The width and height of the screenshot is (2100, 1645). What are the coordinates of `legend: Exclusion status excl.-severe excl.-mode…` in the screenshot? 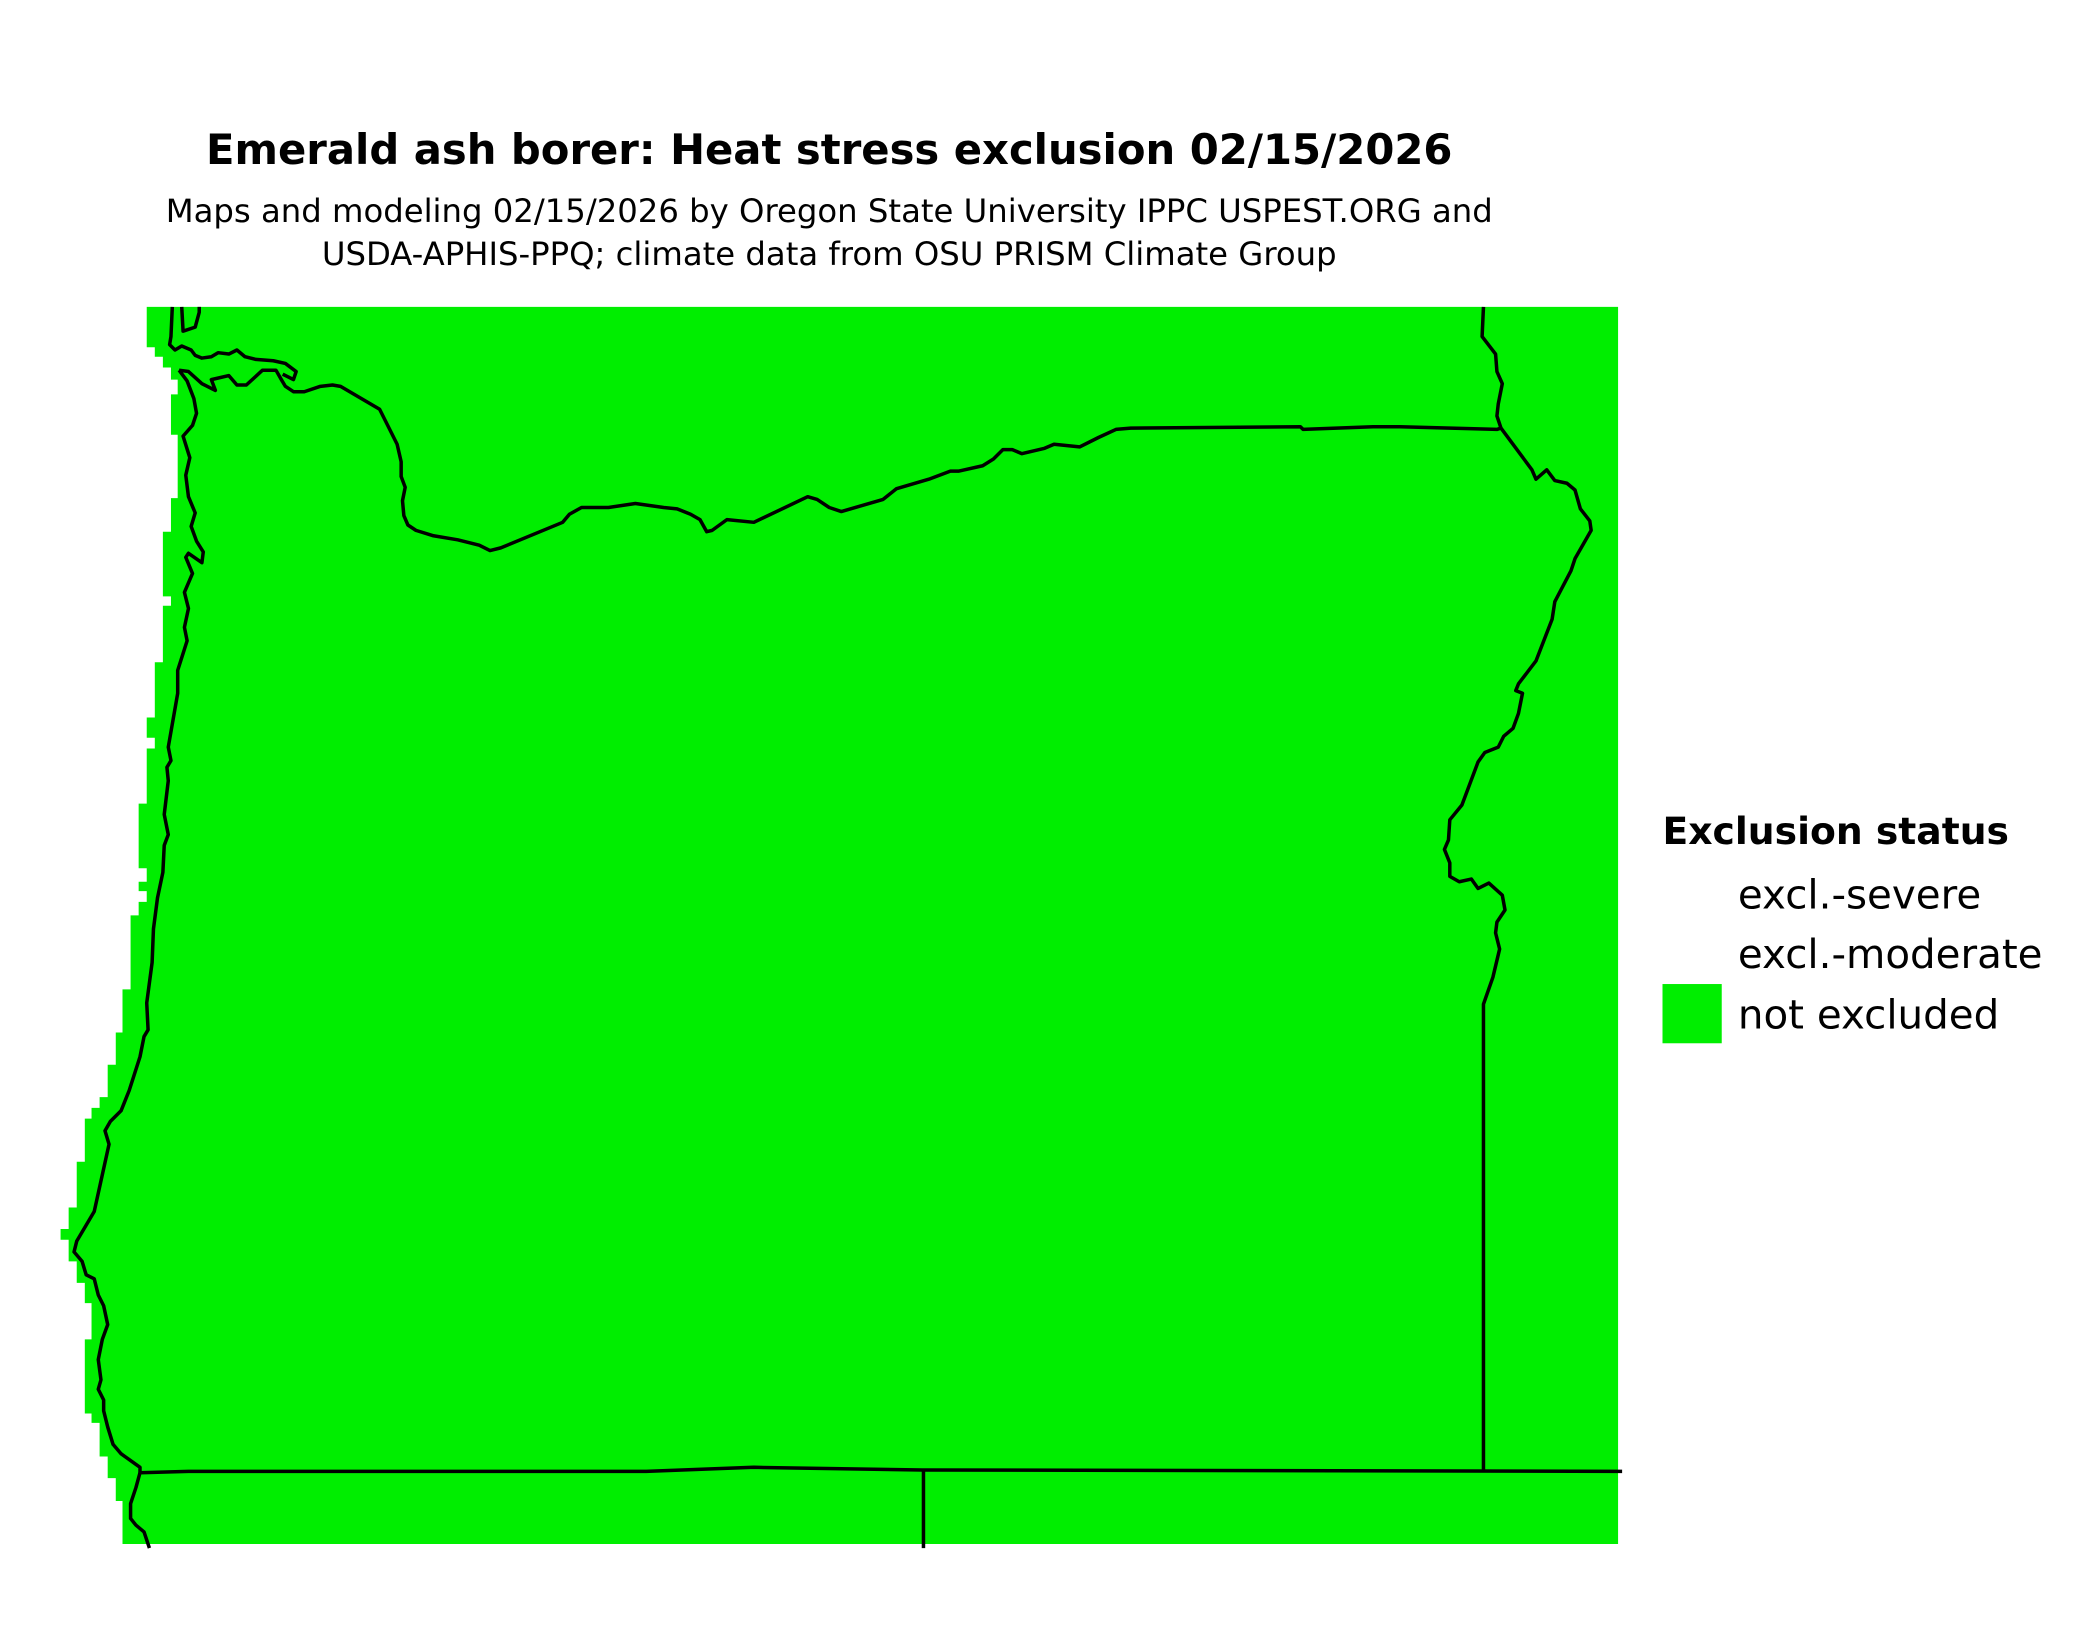 It's located at (1852, 926).